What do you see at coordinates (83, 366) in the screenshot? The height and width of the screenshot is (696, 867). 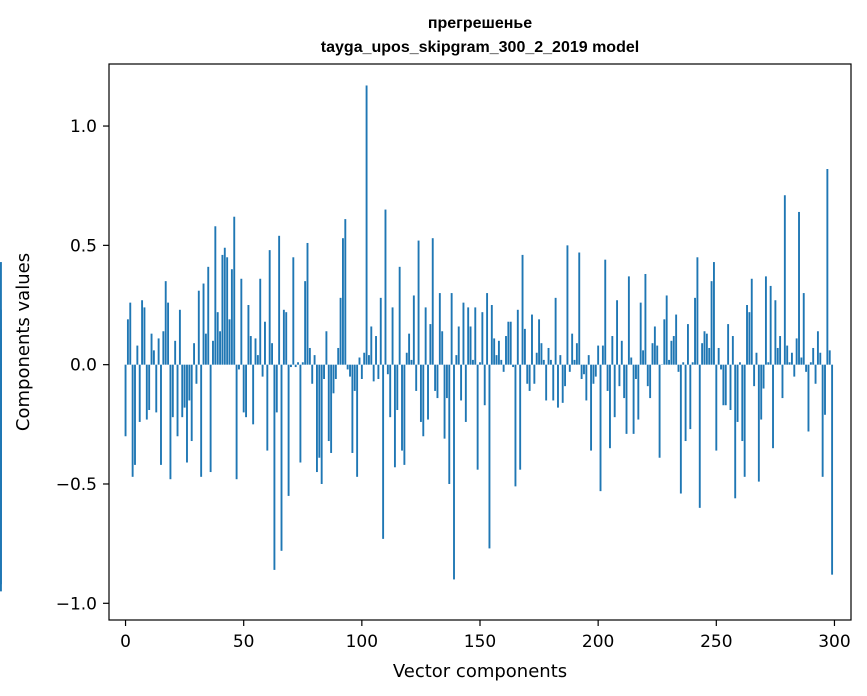 I see `y-tick-label: 0.0` at bounding box center [83, 366].